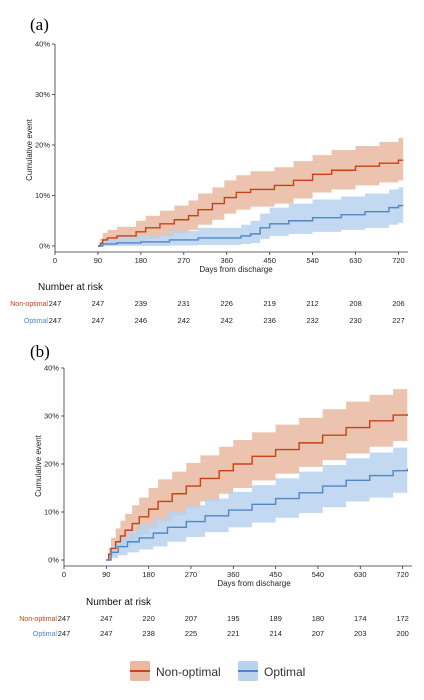 This screenshot has width=424, height=700. Describe the element at coordinates (269, 320) in the screenshot. I see `risk-count-optimal-a: 236` at that location.